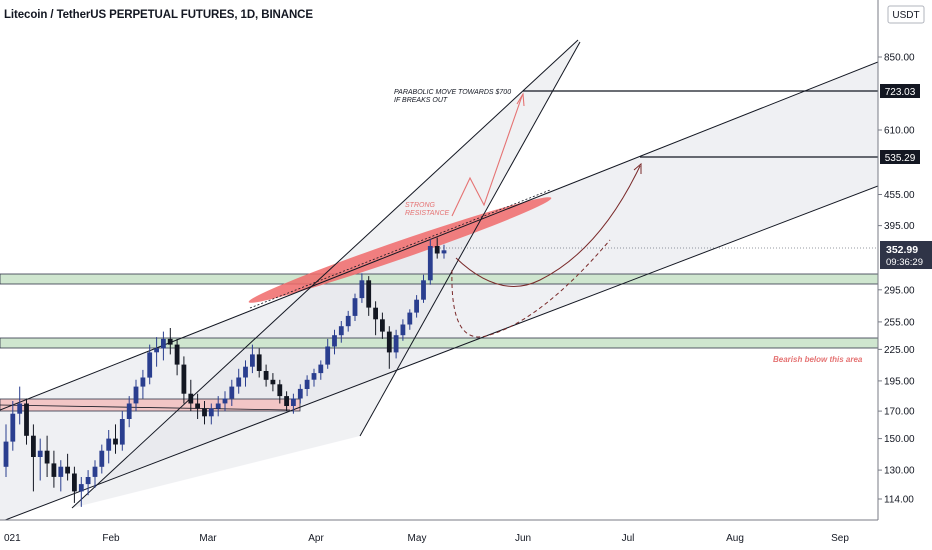 This screenshot has width=932, height=550. What do you see at coordinates (899, 412) in the screenshot?
I see `price-tick-label: 170.00` at bounding box center [899, 412].